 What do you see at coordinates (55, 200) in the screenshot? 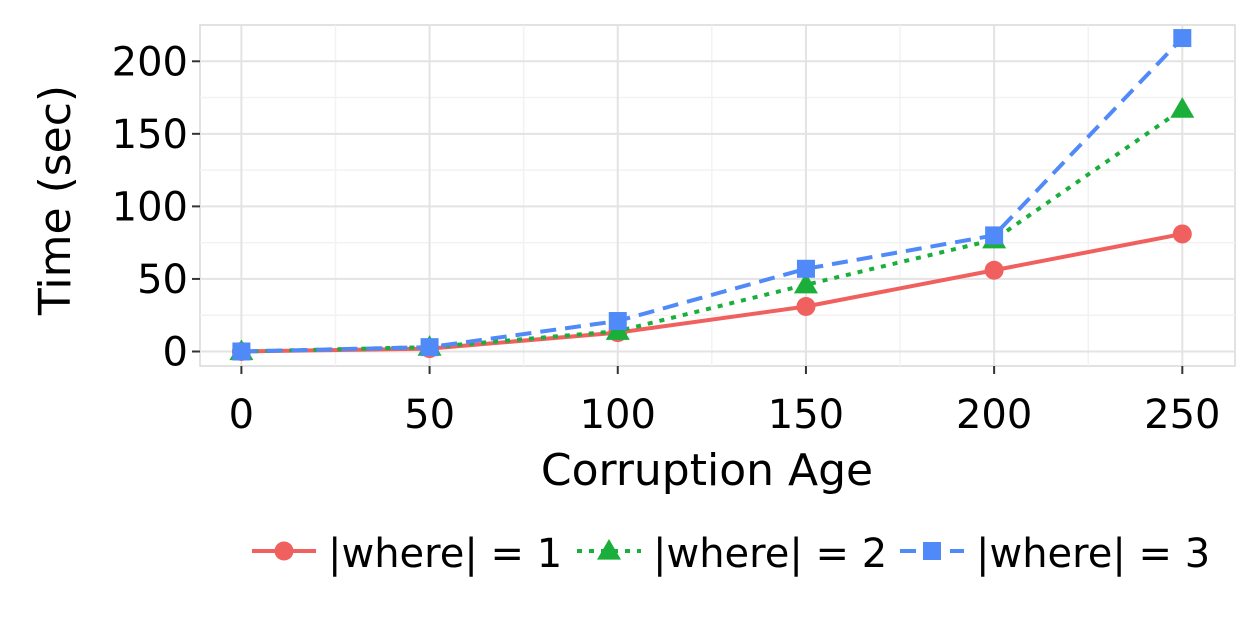
I see `y-axis-title: Time (sec)` at bounding box center [55, 200].